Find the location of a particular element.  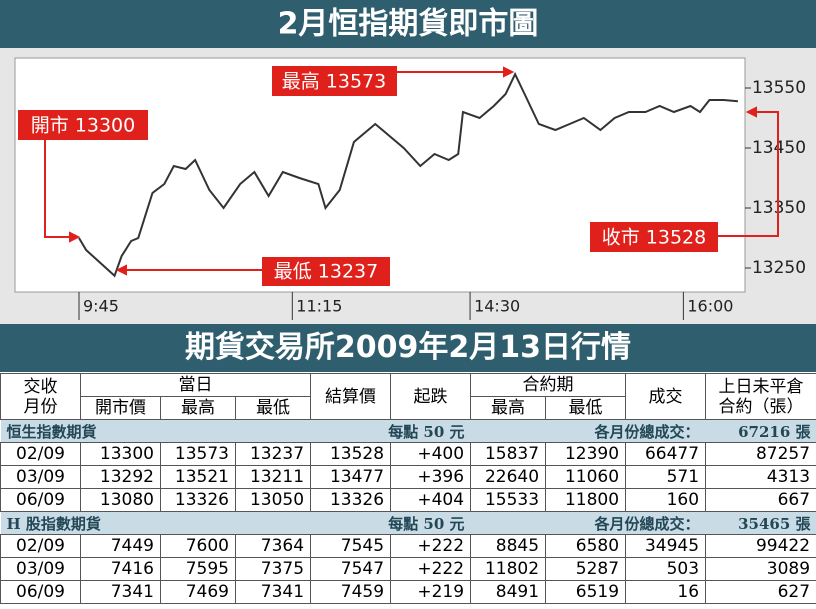

header-cell: 合約期 is located at coordinates (548, 385).